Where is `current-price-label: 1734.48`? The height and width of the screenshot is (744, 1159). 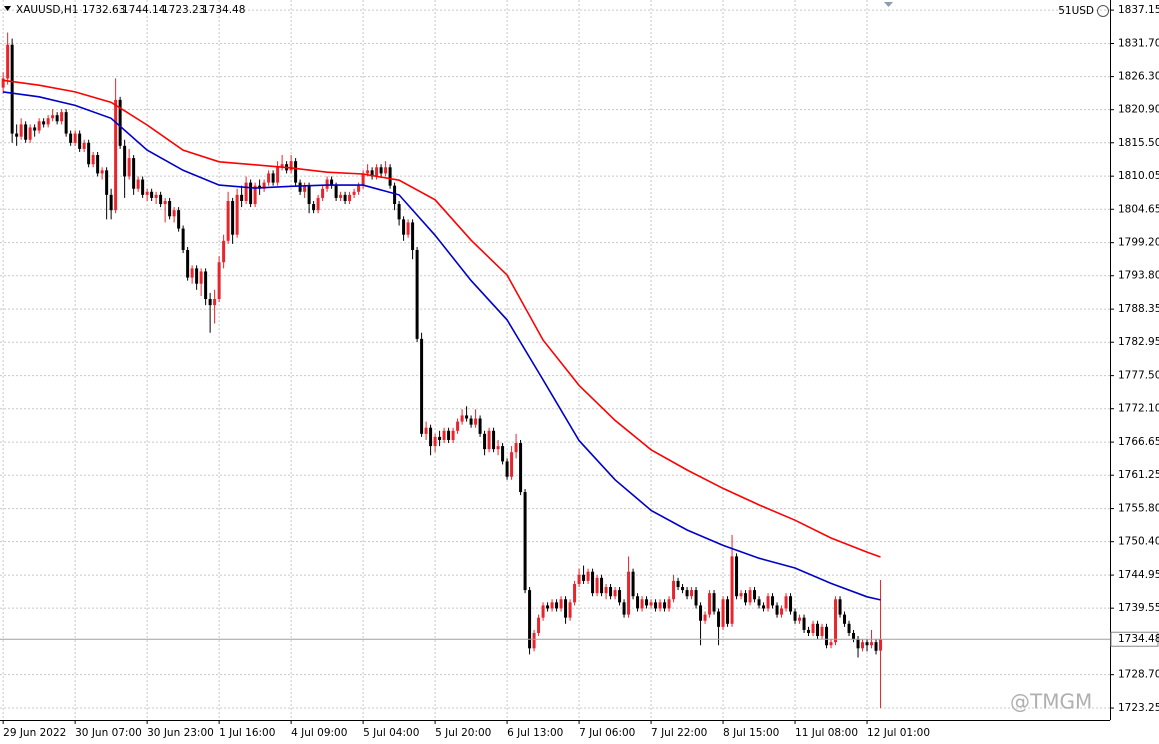
current-price-label: 1734.48 is located at coordinates (1138, 639).